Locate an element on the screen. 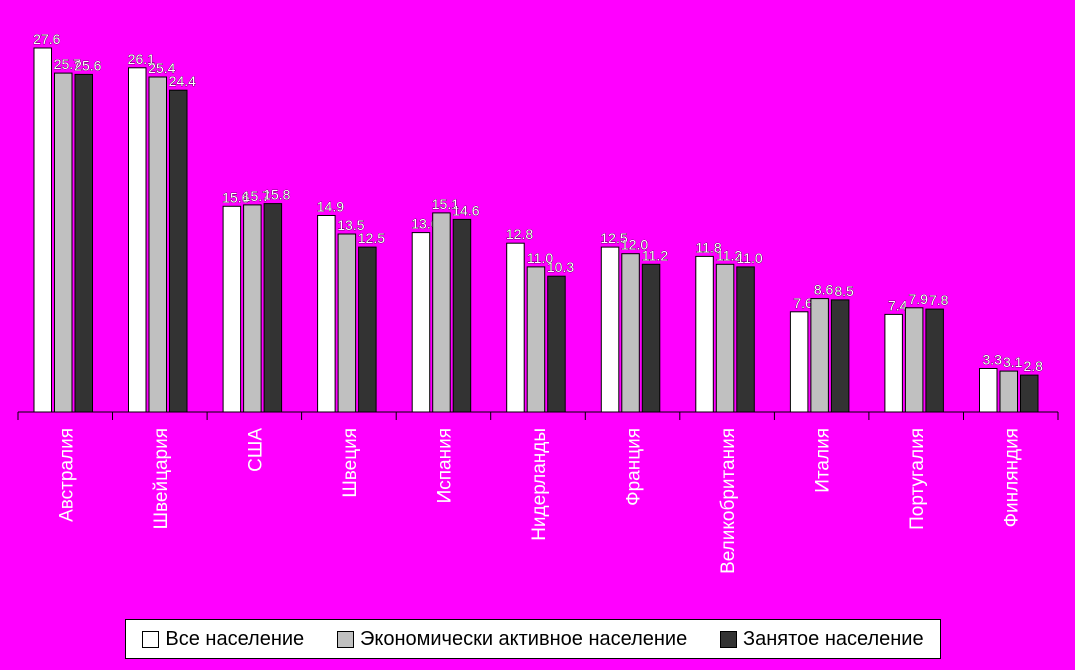  data-label: 15.6 is located at coordinates (235, 197).